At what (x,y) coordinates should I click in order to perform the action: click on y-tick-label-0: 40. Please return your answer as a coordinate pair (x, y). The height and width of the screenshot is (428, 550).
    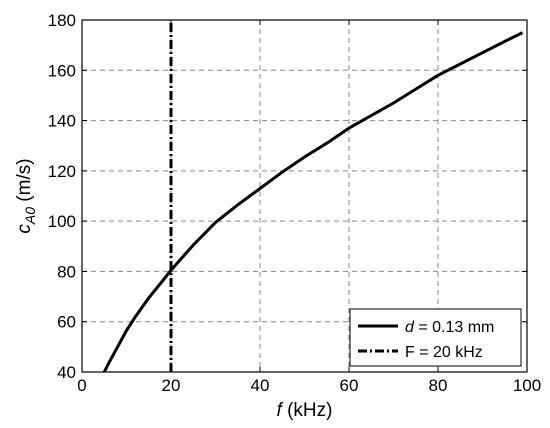
    Looking at the image, I should click on (66, 372).